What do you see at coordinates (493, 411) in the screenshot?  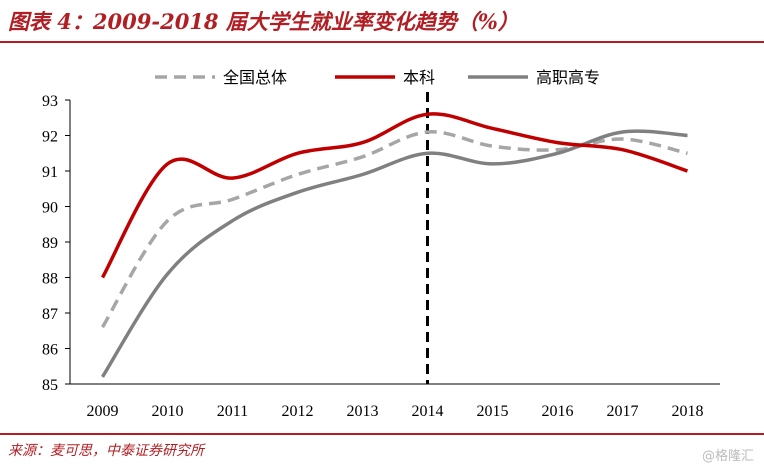 I see `x-tick-label: 2015` at bounding box center [493, 411].